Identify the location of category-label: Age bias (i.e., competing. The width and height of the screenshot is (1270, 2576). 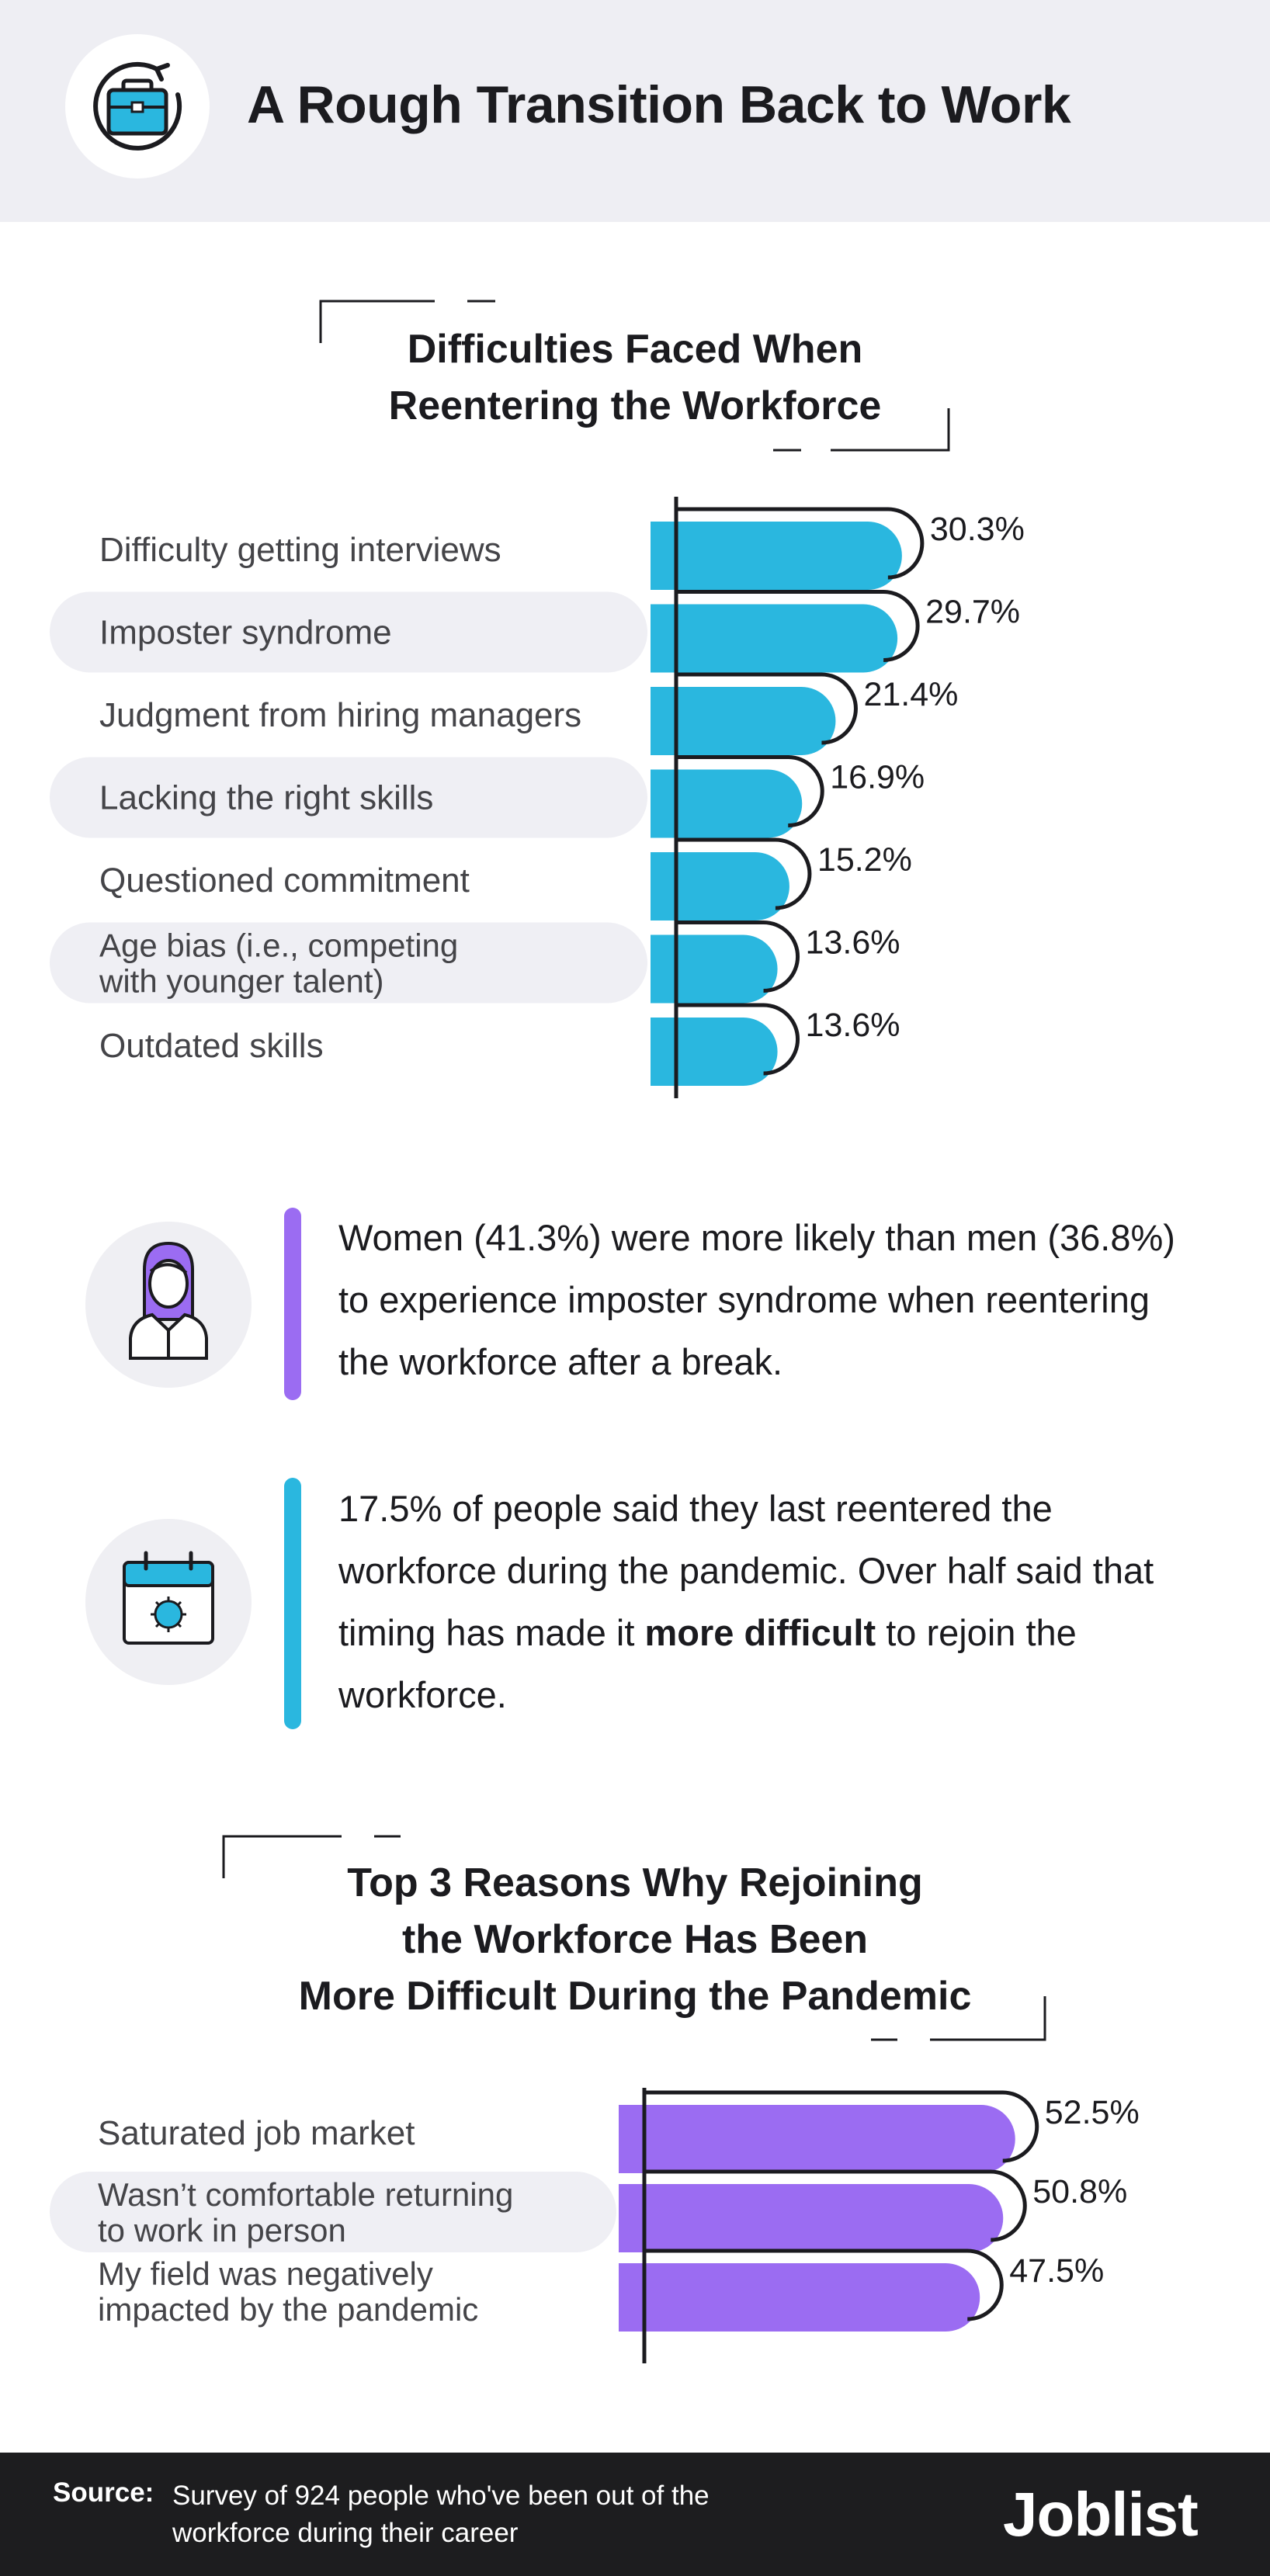
(278, 945).